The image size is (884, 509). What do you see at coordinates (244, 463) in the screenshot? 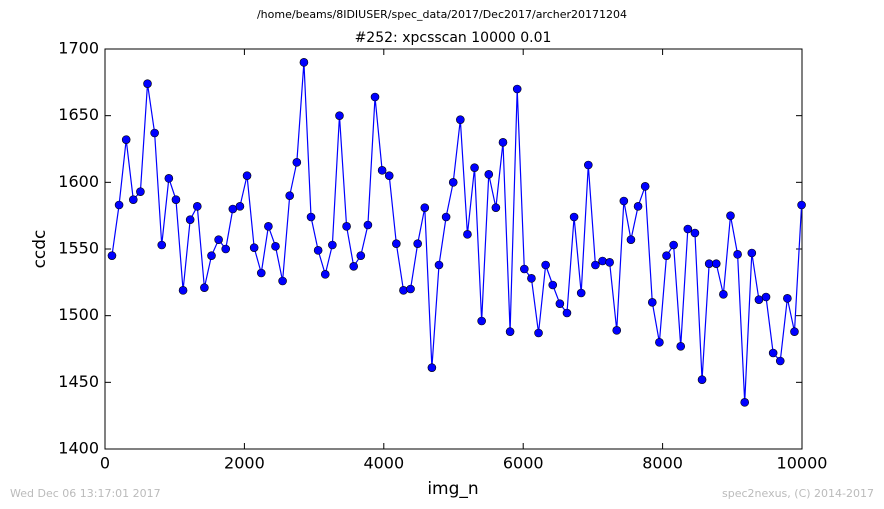
I see `x-tick-label: 2000` at bounding box center [244, 463].